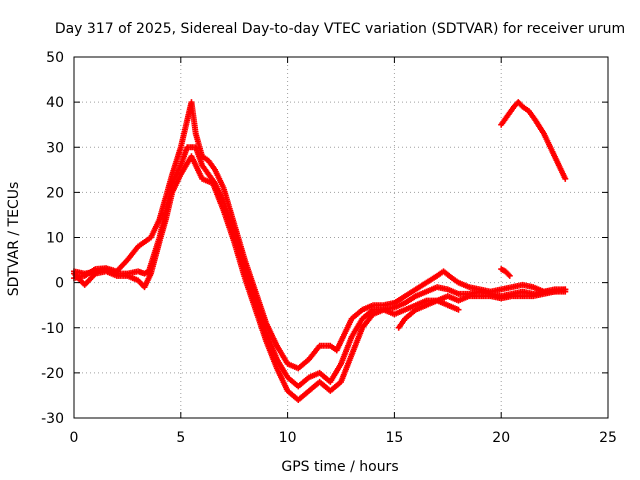 This screenshot has width=640, height=480. Describe the element at coordinates (339, 467) in the screenshot. I see `x-axis-label: GPS time / hours` at that location.